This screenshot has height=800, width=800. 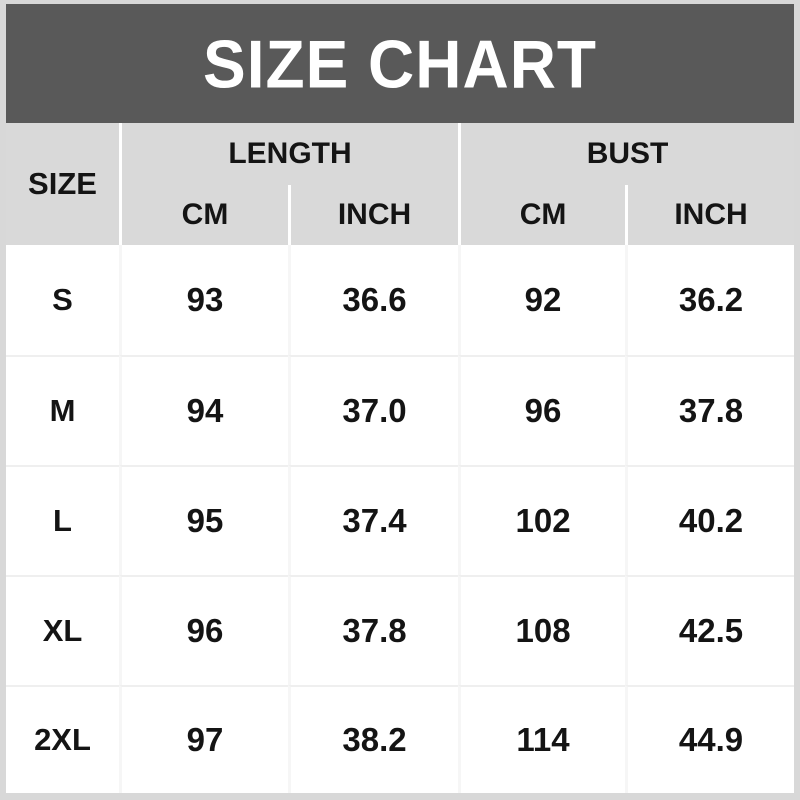 What do you see at coordinates (542, 300) in the screenshot?
I see `bust-cm-cell: 92` at bounding box center [542, 300].